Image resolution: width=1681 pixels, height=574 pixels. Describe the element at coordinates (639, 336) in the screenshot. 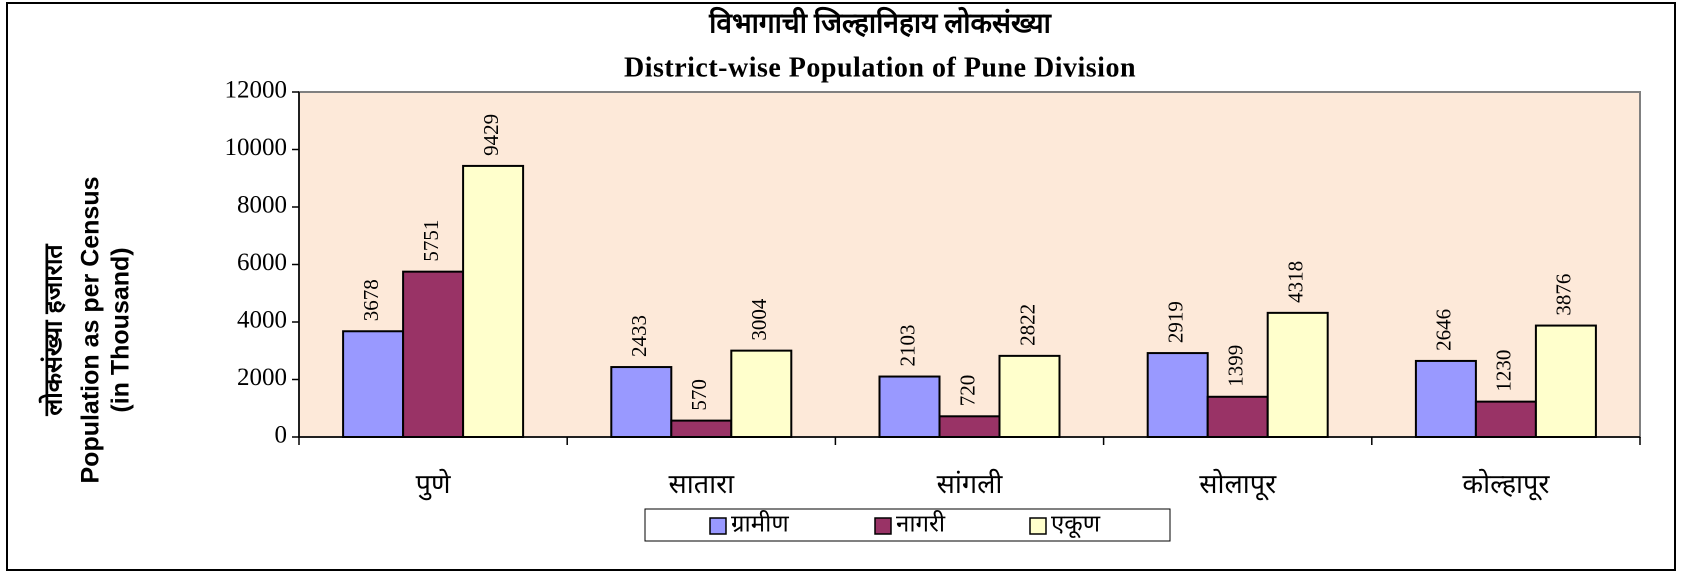

I see `value-label: 2433` at that location.